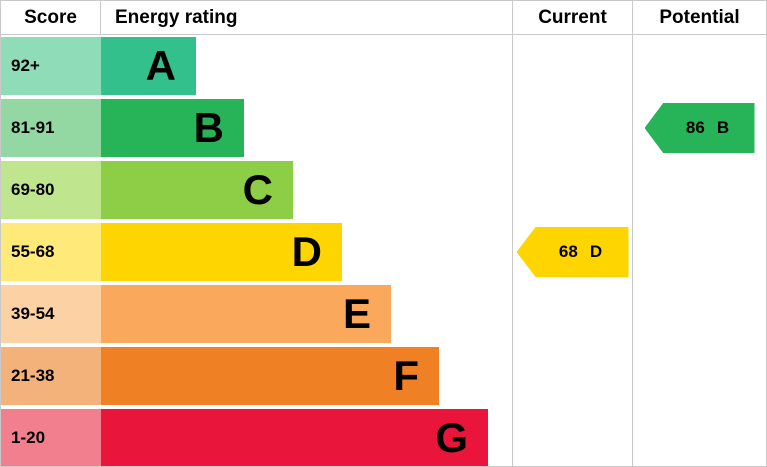 The height and width of the screenshot is (467, 767). What do you see at coordinates (221, 252) in the screenshot?
I see `rating-bar-d: D` at bounding box center [221, 252].